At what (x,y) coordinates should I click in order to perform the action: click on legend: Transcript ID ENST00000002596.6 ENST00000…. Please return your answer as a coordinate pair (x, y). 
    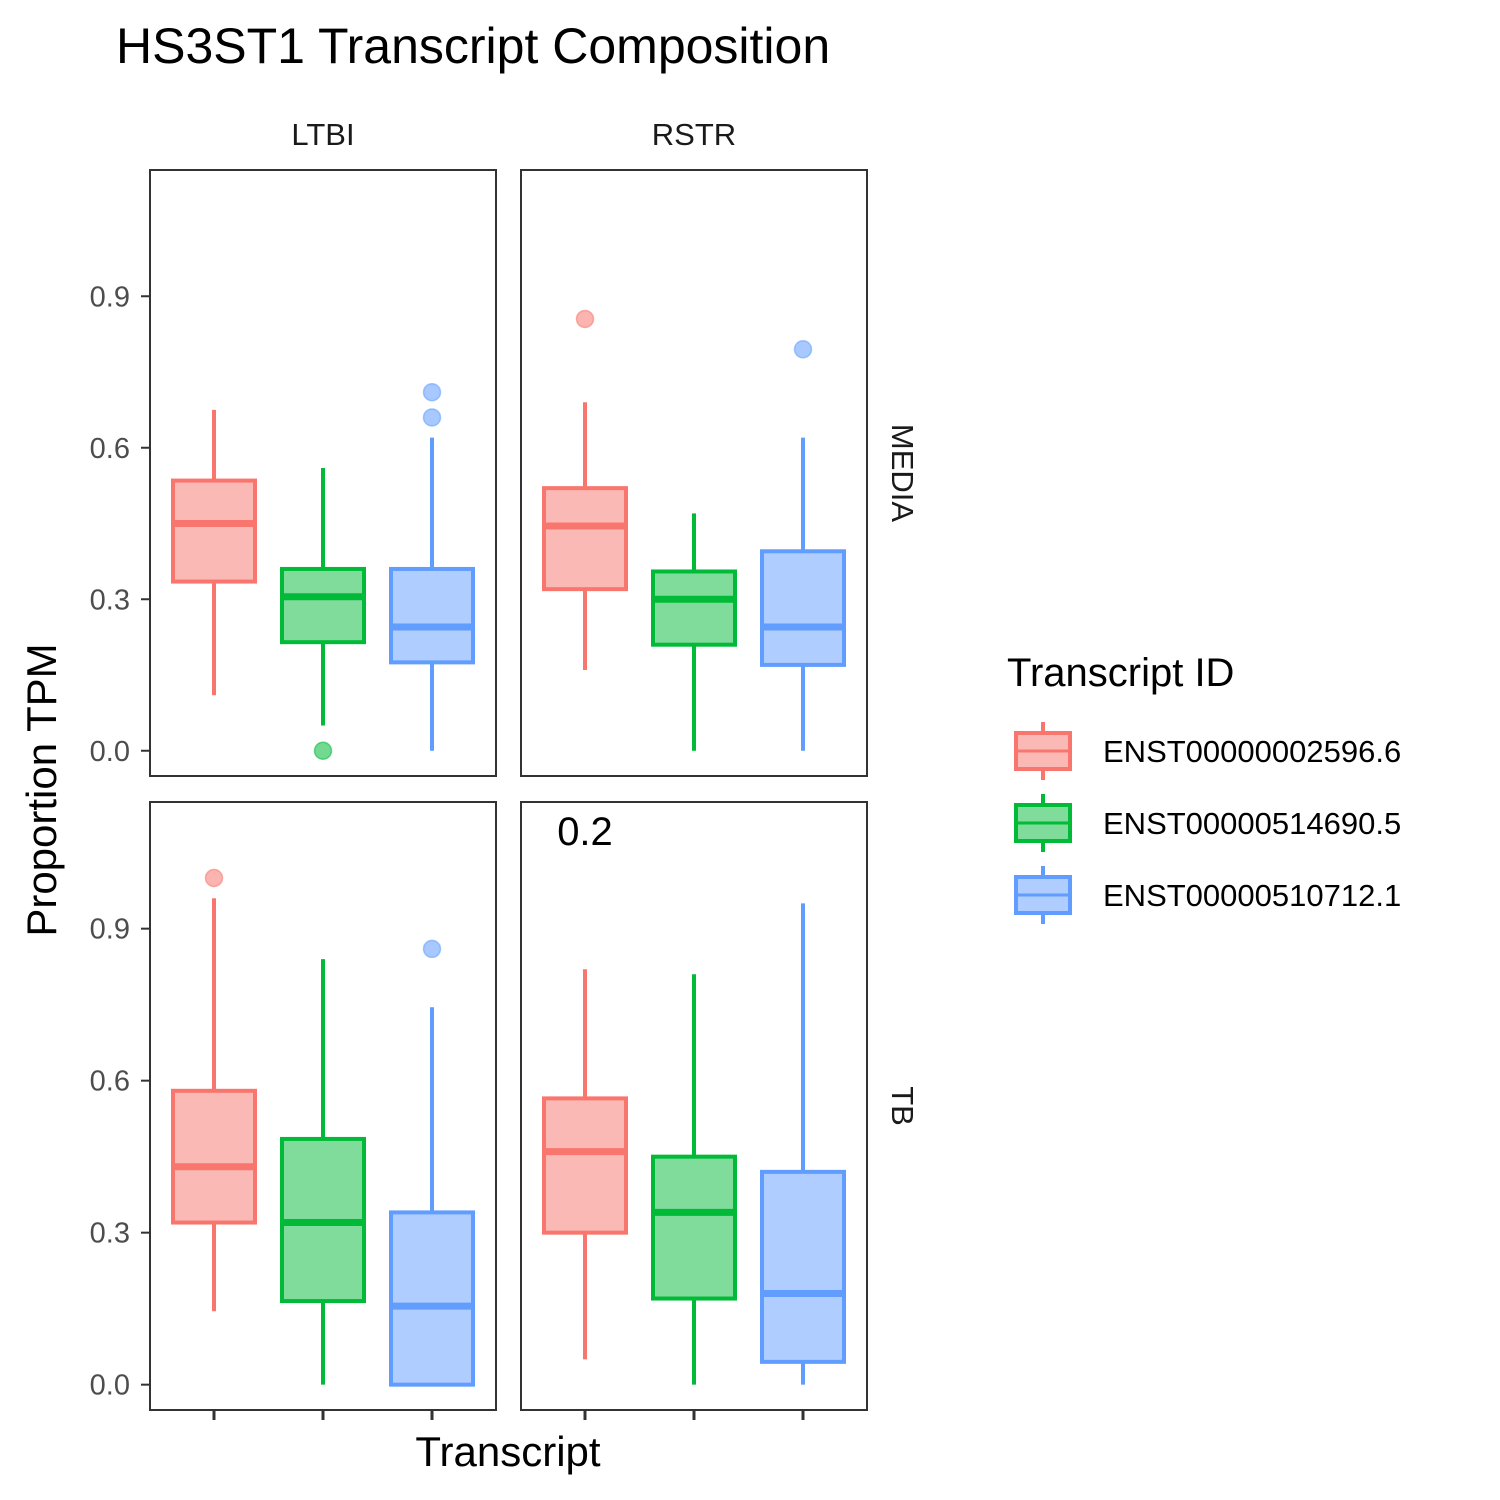
    Looking at the image, I should click on (1204, 787).